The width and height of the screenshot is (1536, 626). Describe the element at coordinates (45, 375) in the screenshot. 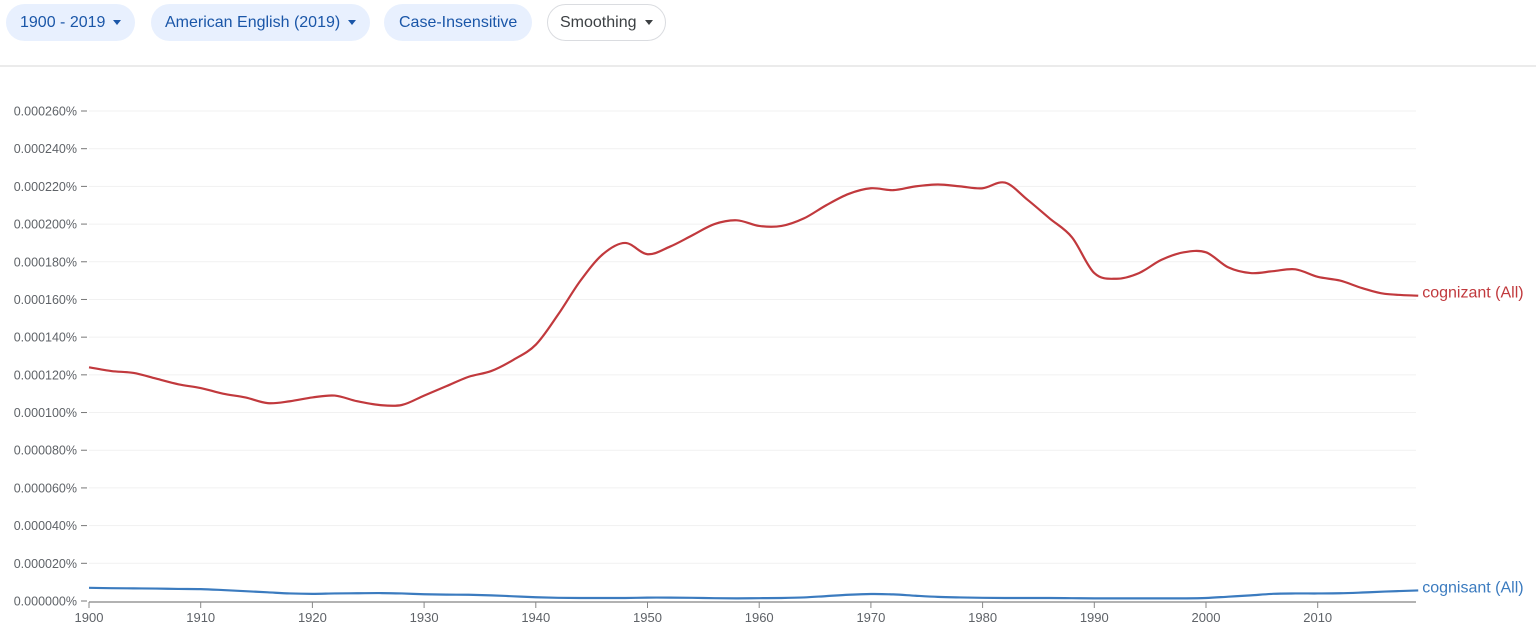

I see `y-tick-label: 0.000120%` at that location.